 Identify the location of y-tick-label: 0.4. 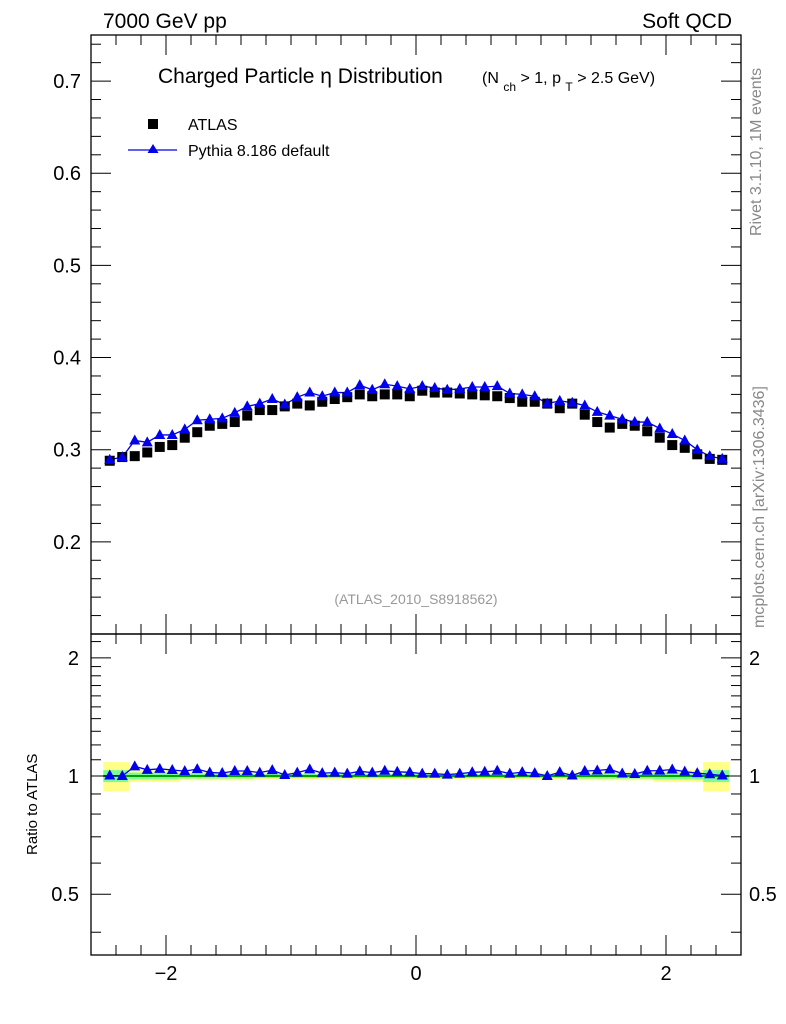
(67, 359).